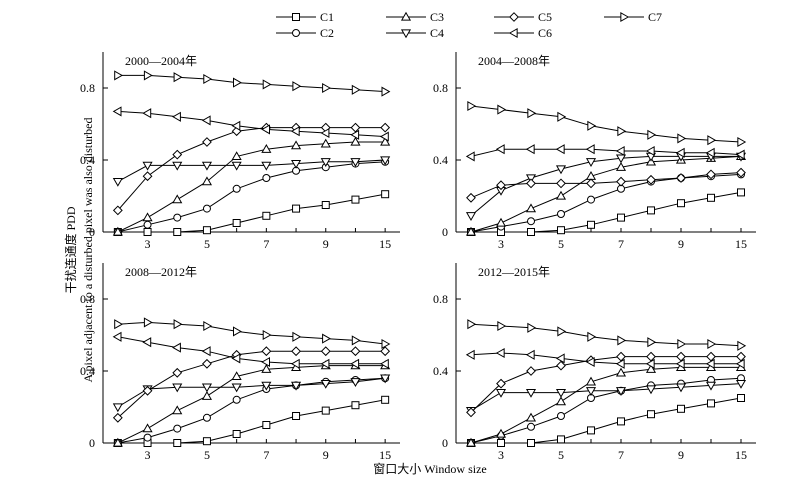 The width and height of the screenshot is (800, 489). What do you see at coordinates (296, 17) in the screenshot?
I see `legend-marker-c1` at bounding box center [296, 17].